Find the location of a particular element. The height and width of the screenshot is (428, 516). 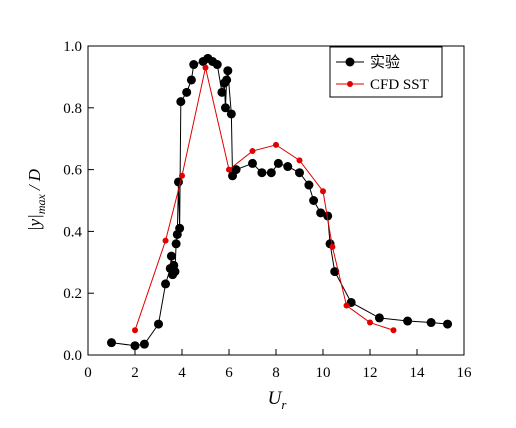

y-tick-label: 0.2 is located at coordinates (72, 294).